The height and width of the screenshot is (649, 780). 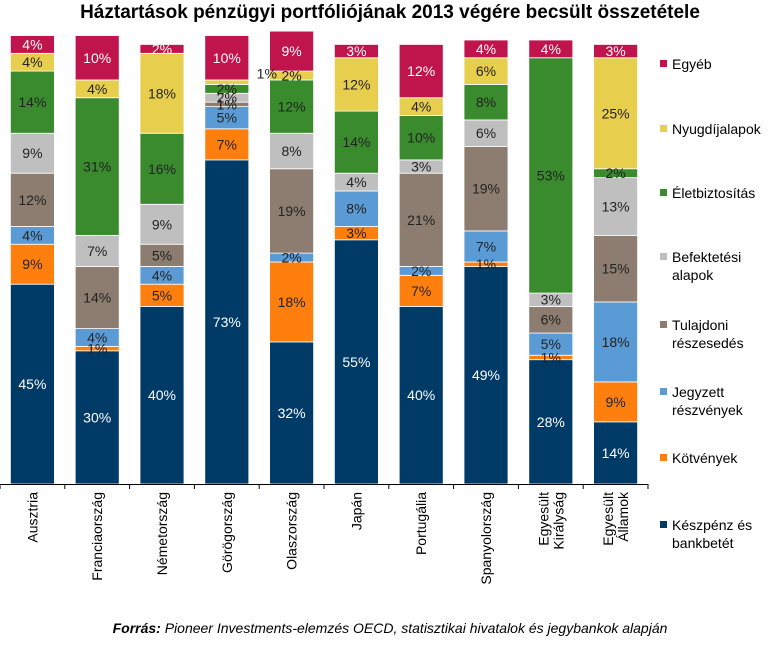 I want to click on data-label-franciaorszag-nyugdijalapok: 4%, so click(x=97, y=89).